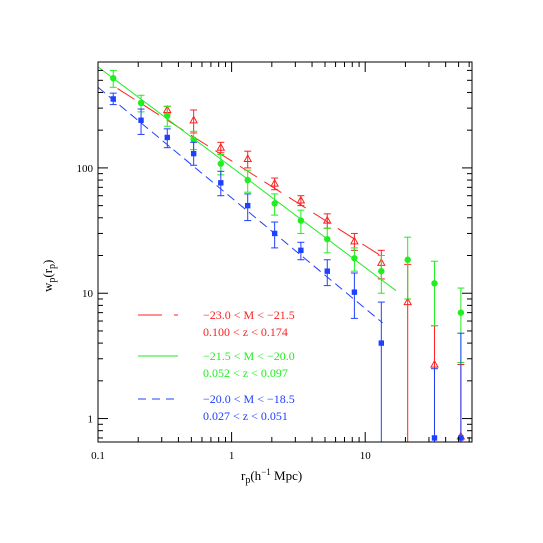 This screenshot has width=543, height=543. I want to click on x-tick-label: 10, so click(366, 456).